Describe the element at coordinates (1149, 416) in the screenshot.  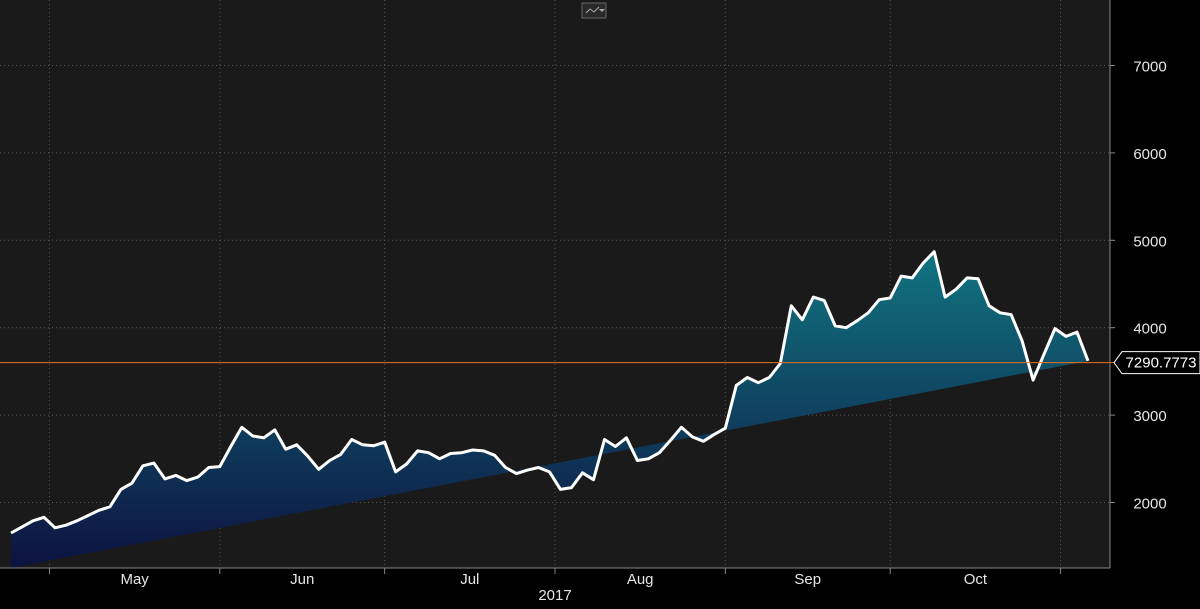
I see `y-tick-label: 3000` at that location.